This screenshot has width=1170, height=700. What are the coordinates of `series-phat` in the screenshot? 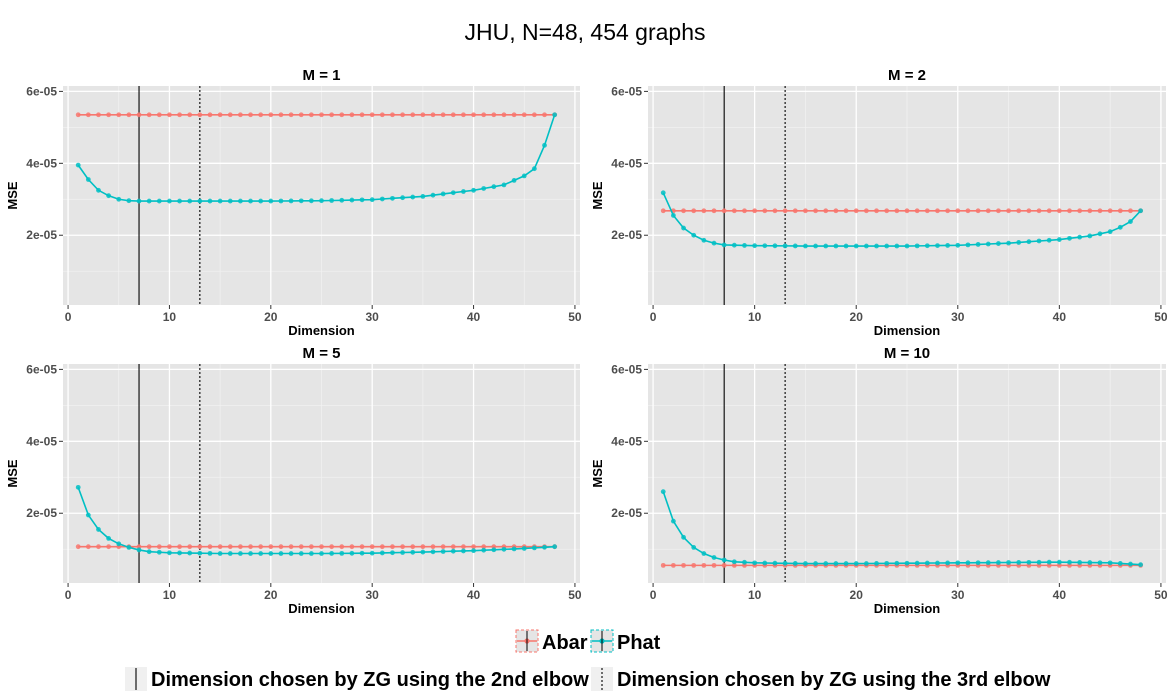 It's located at (902, 219).